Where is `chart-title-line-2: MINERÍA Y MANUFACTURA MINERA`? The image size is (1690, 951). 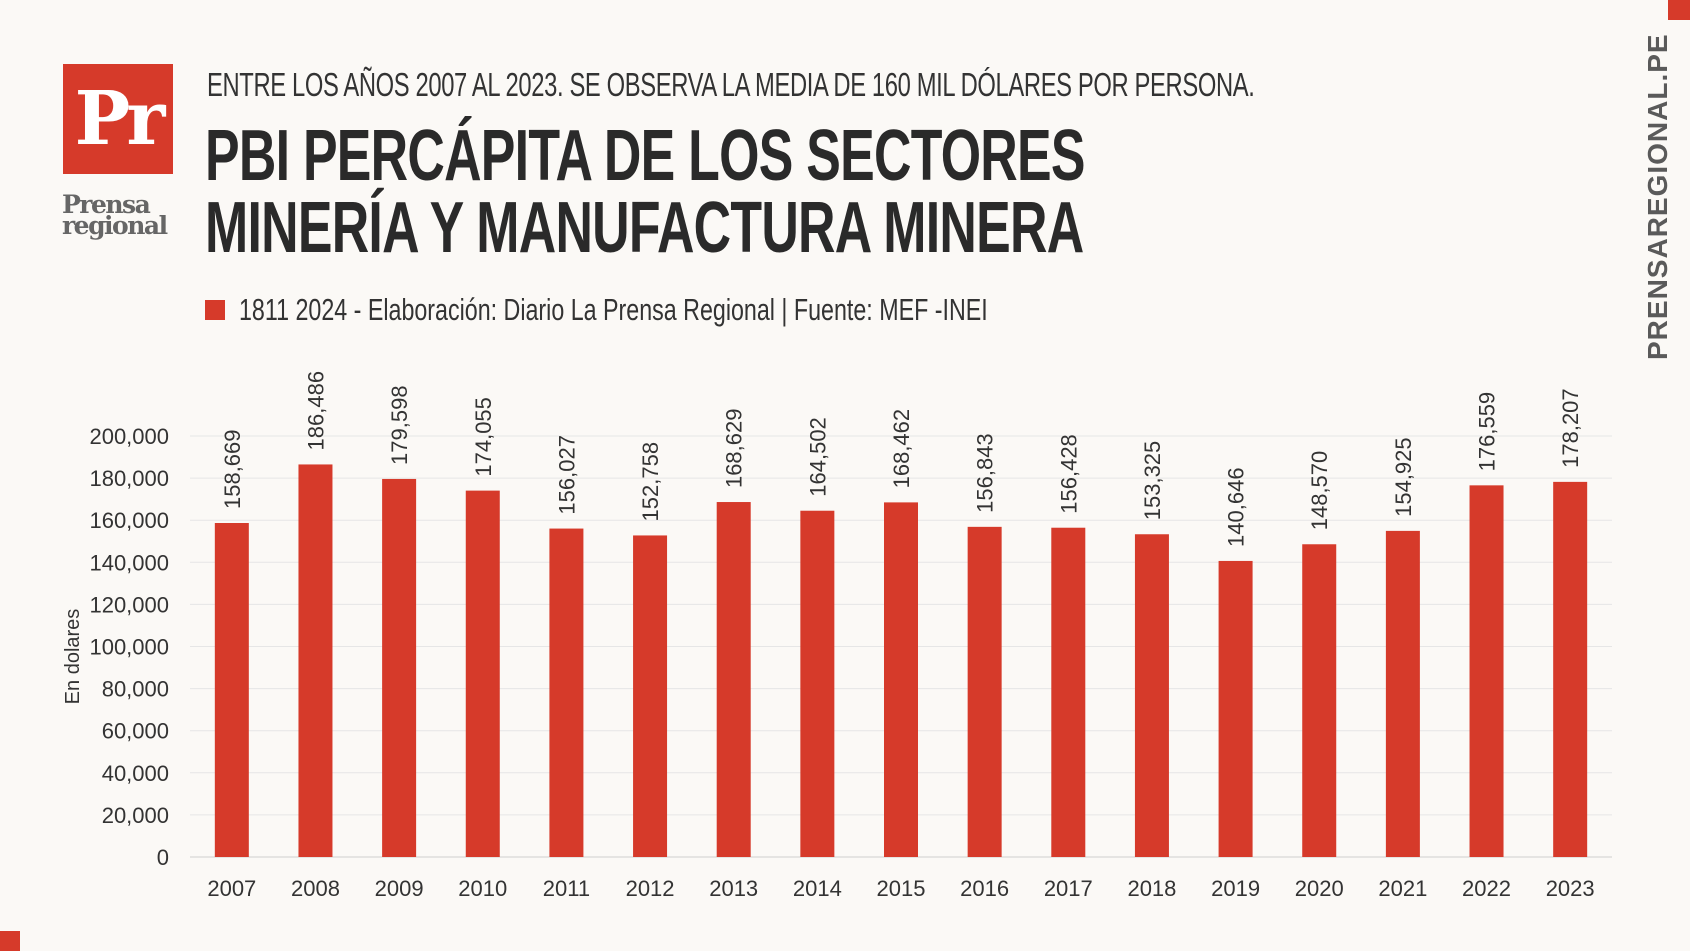 chart-title-line-2: MINERÍA Y MANUFACTURA MINERA is located at coordinates (644, 228).